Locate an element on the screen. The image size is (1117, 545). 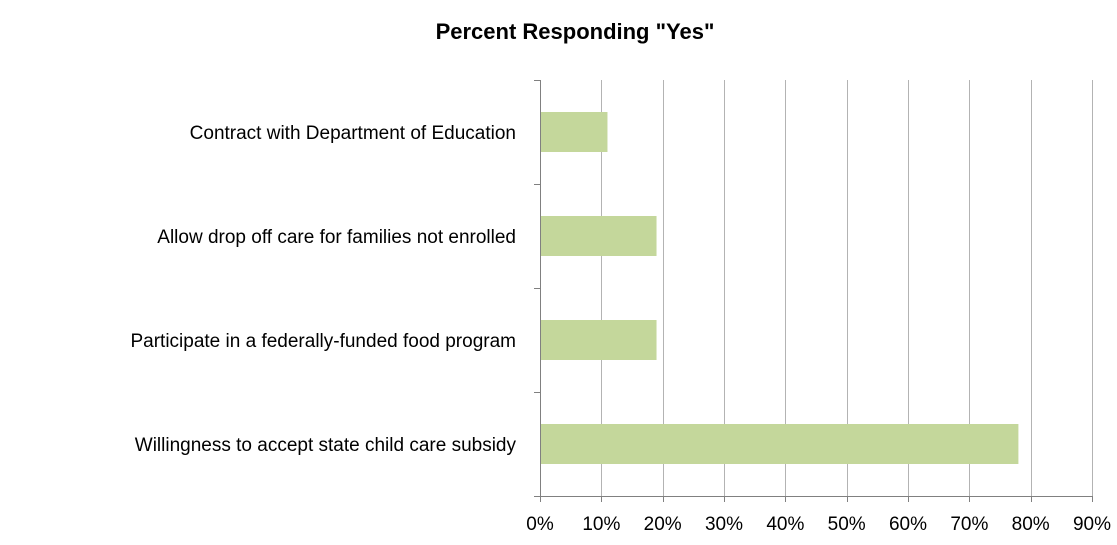
x-tick-label: 20% is located at coordinates (663, 524).